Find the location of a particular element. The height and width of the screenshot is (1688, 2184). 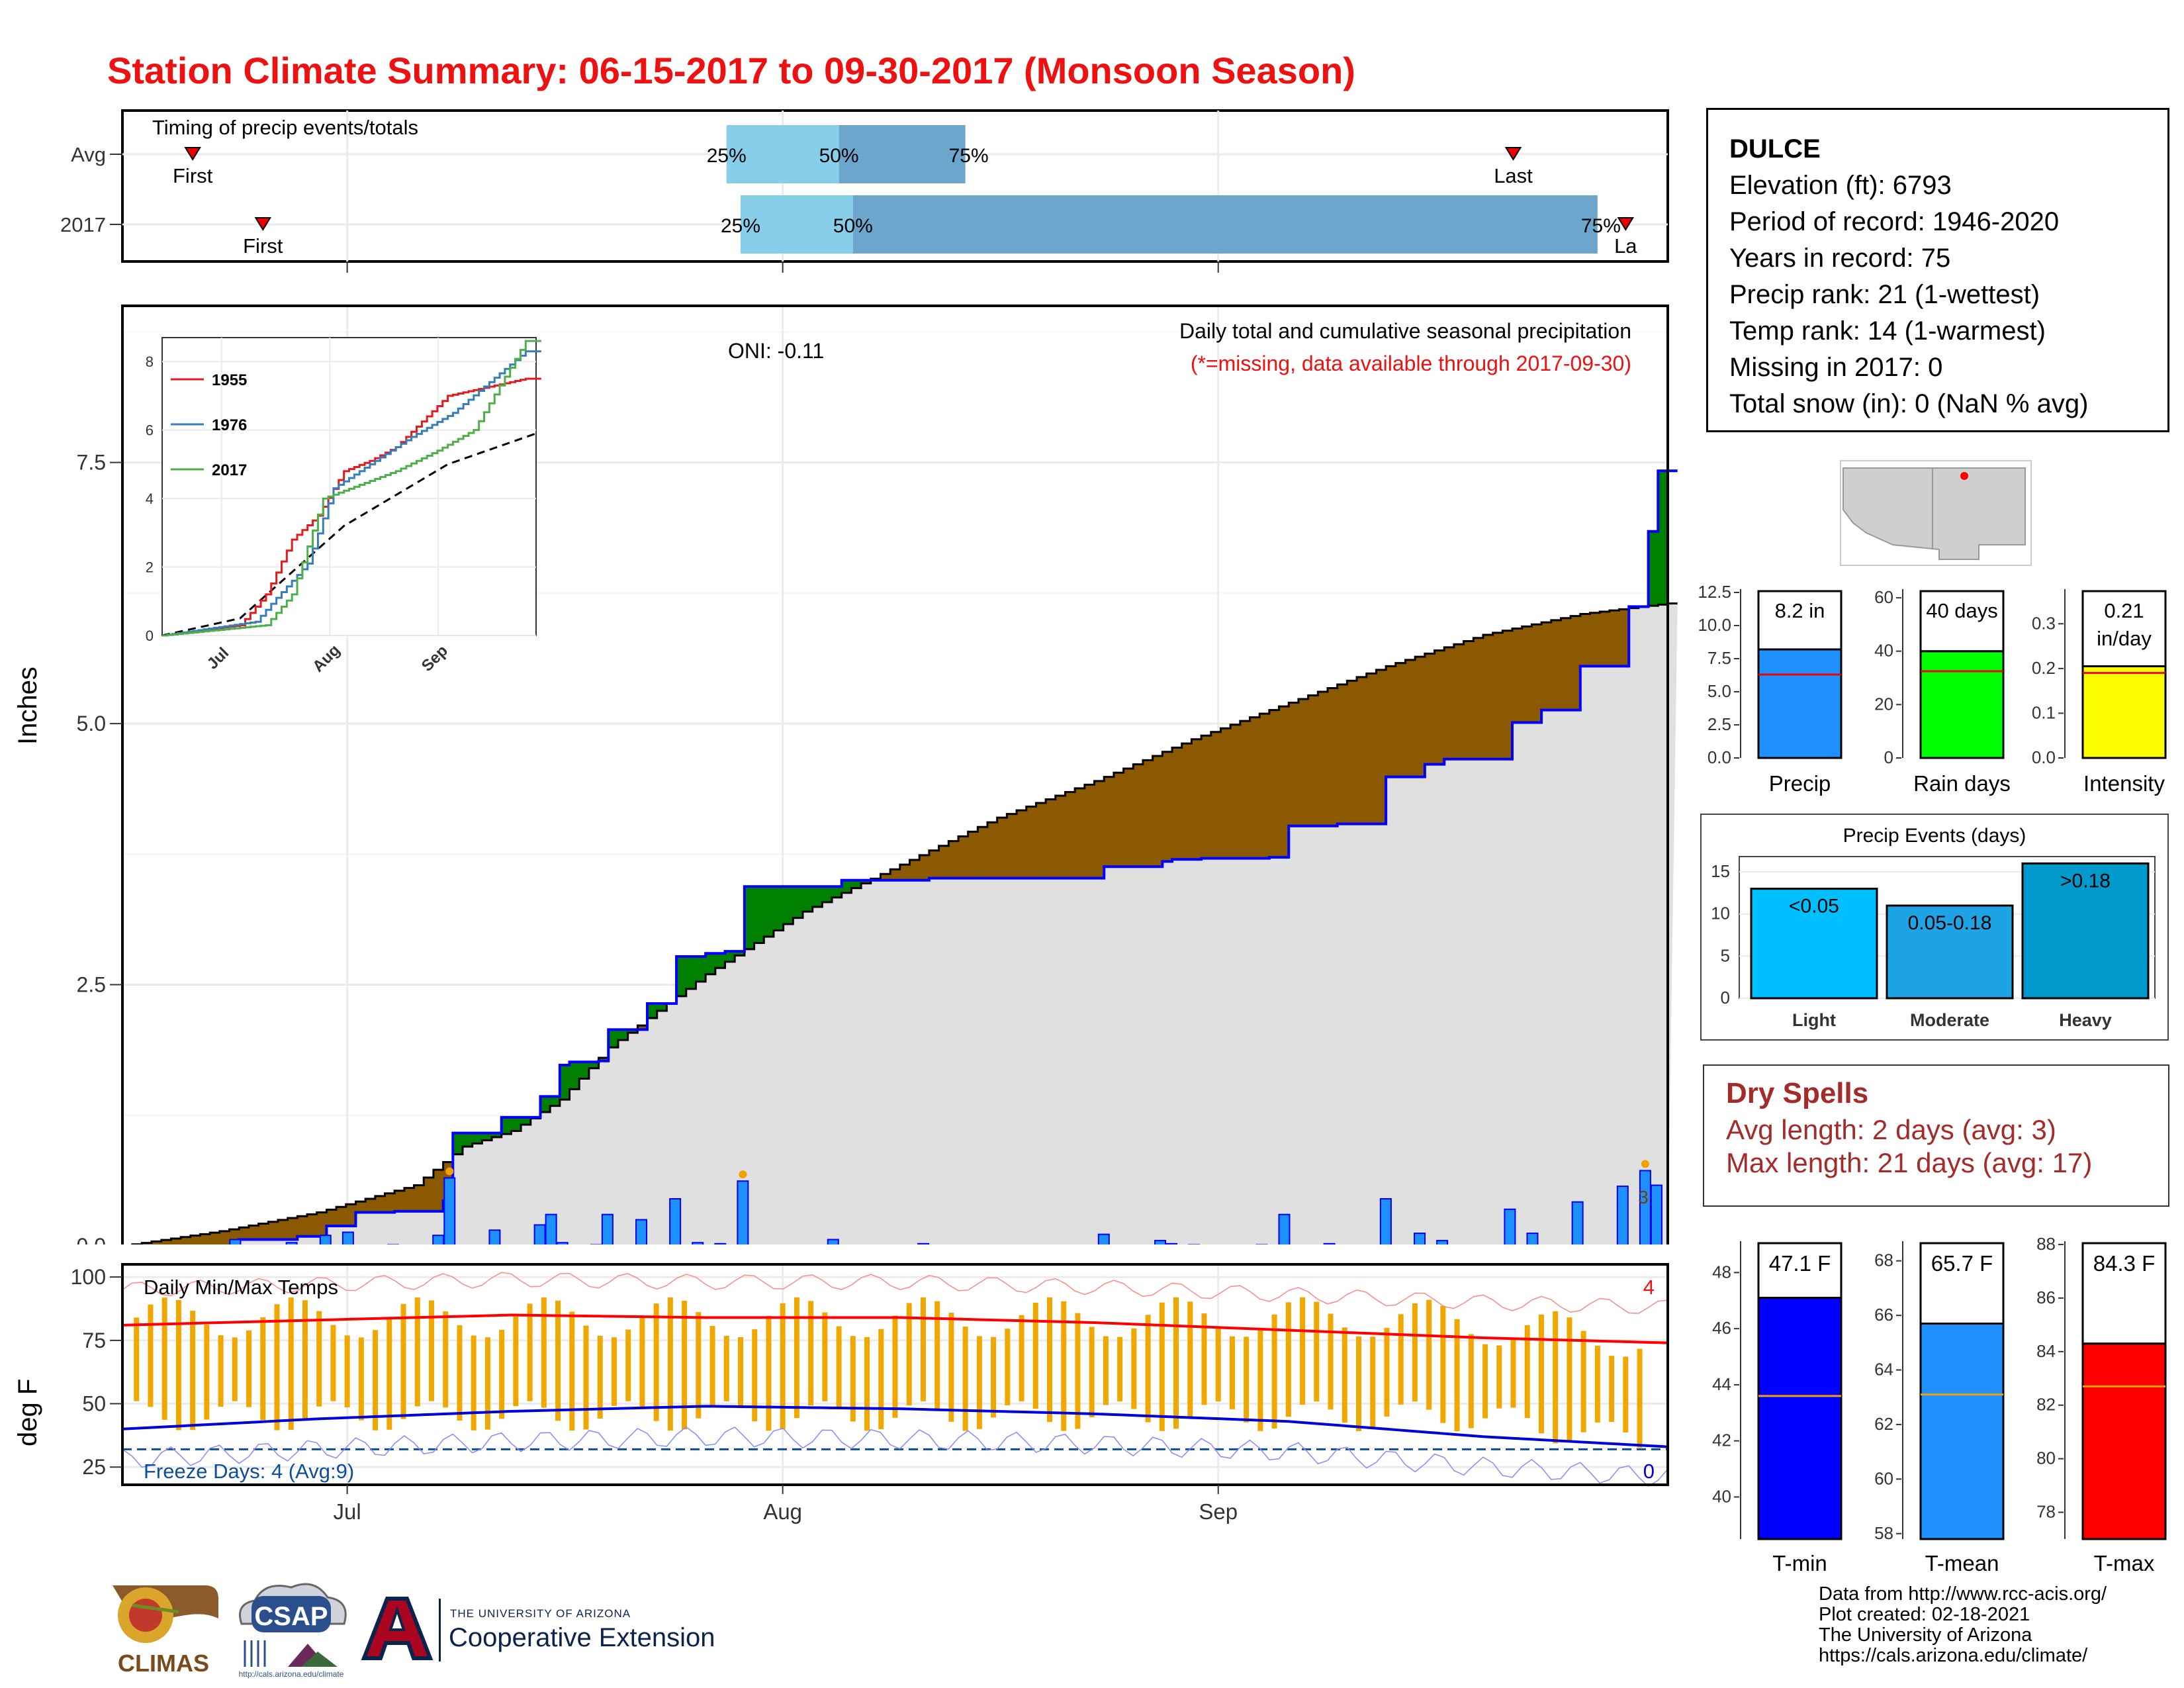

tbar-ytick-label: 58 is located at coordinates (1883, 1533).